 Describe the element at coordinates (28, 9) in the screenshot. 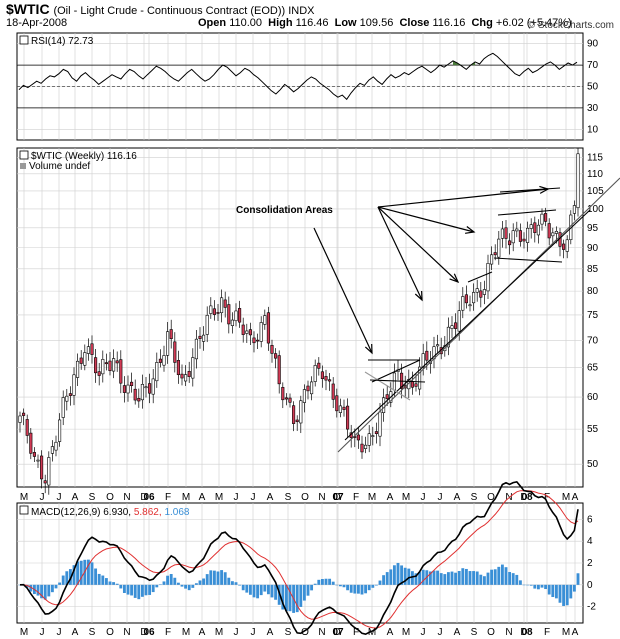

I see `symbol: $WTIC` at that location.